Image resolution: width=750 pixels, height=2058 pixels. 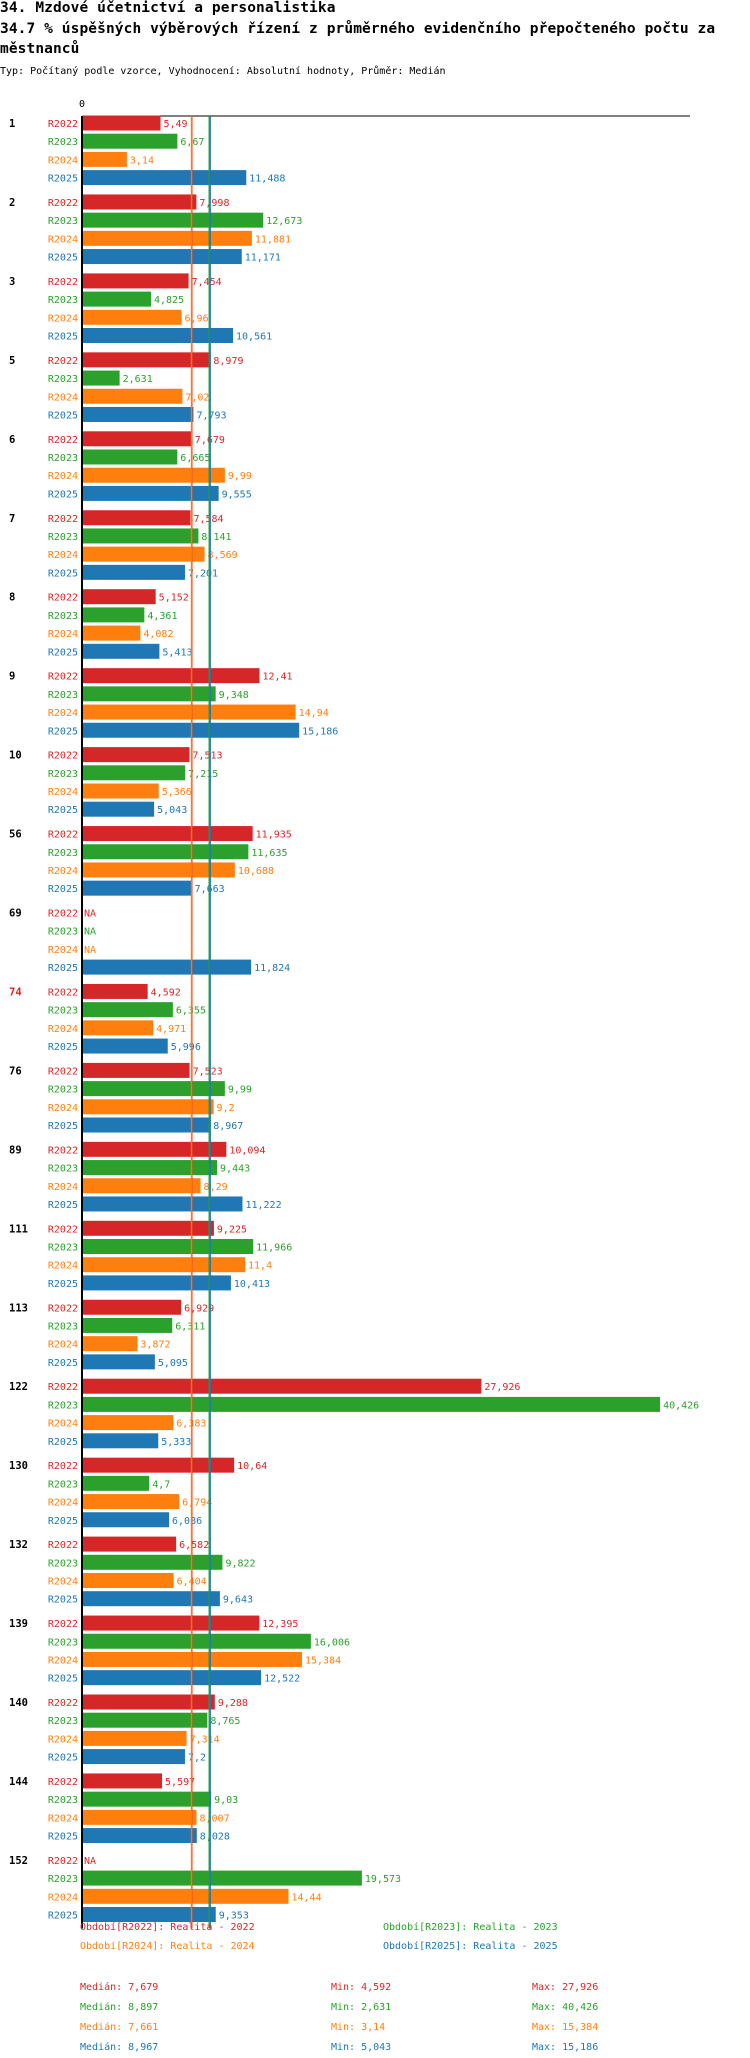 I want to click on value-label-111-R2023: 11,966, so click(x=274, y=1248).